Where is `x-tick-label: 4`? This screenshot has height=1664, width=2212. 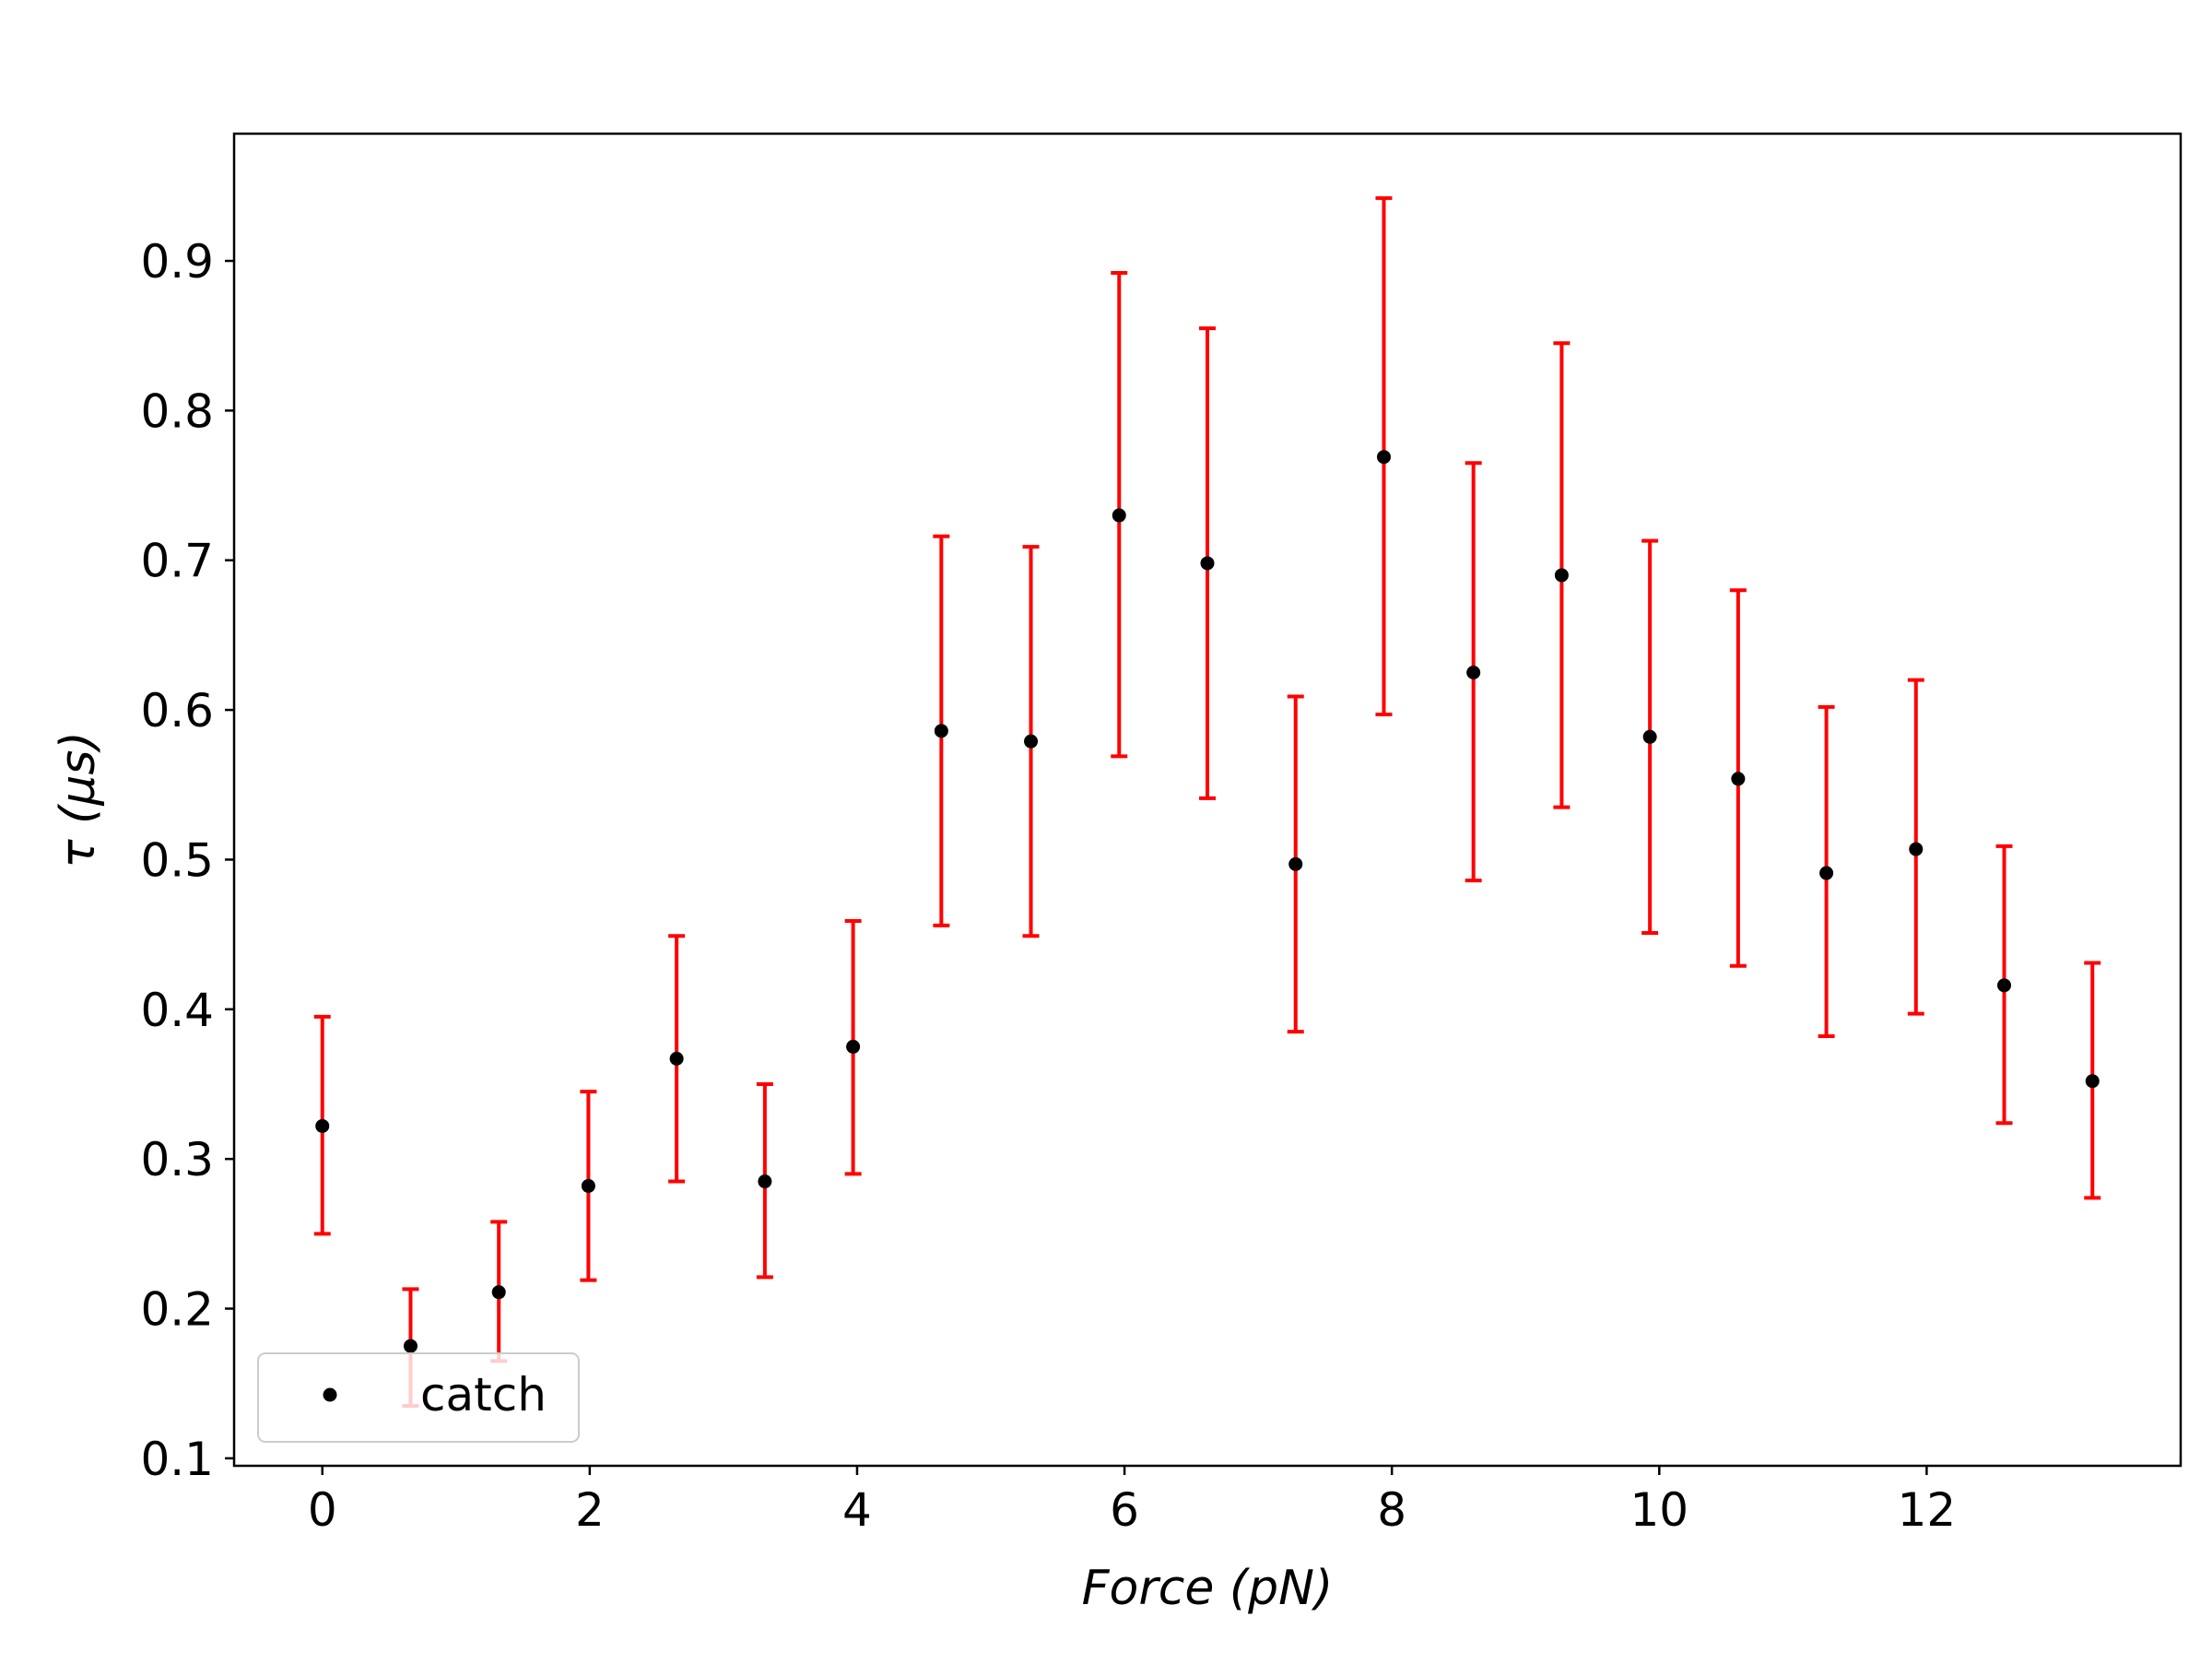 x-tick-label: 4 is located at coordinates (857, 1510).